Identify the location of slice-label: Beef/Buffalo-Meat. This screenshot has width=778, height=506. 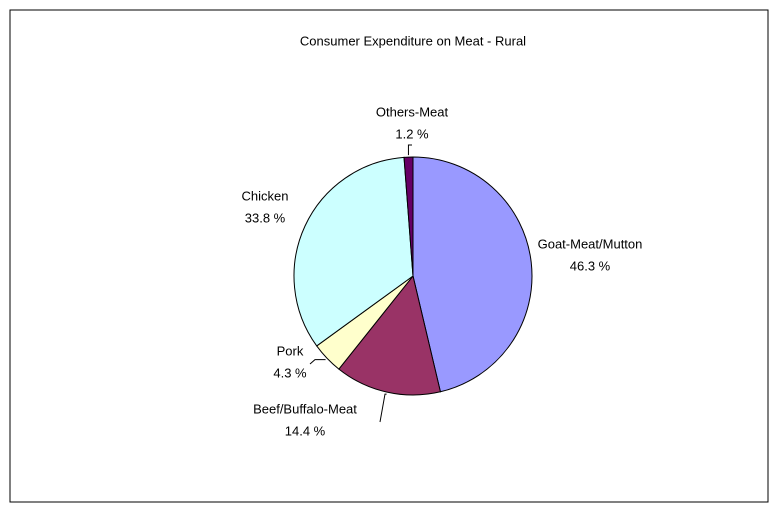
(305, 408).